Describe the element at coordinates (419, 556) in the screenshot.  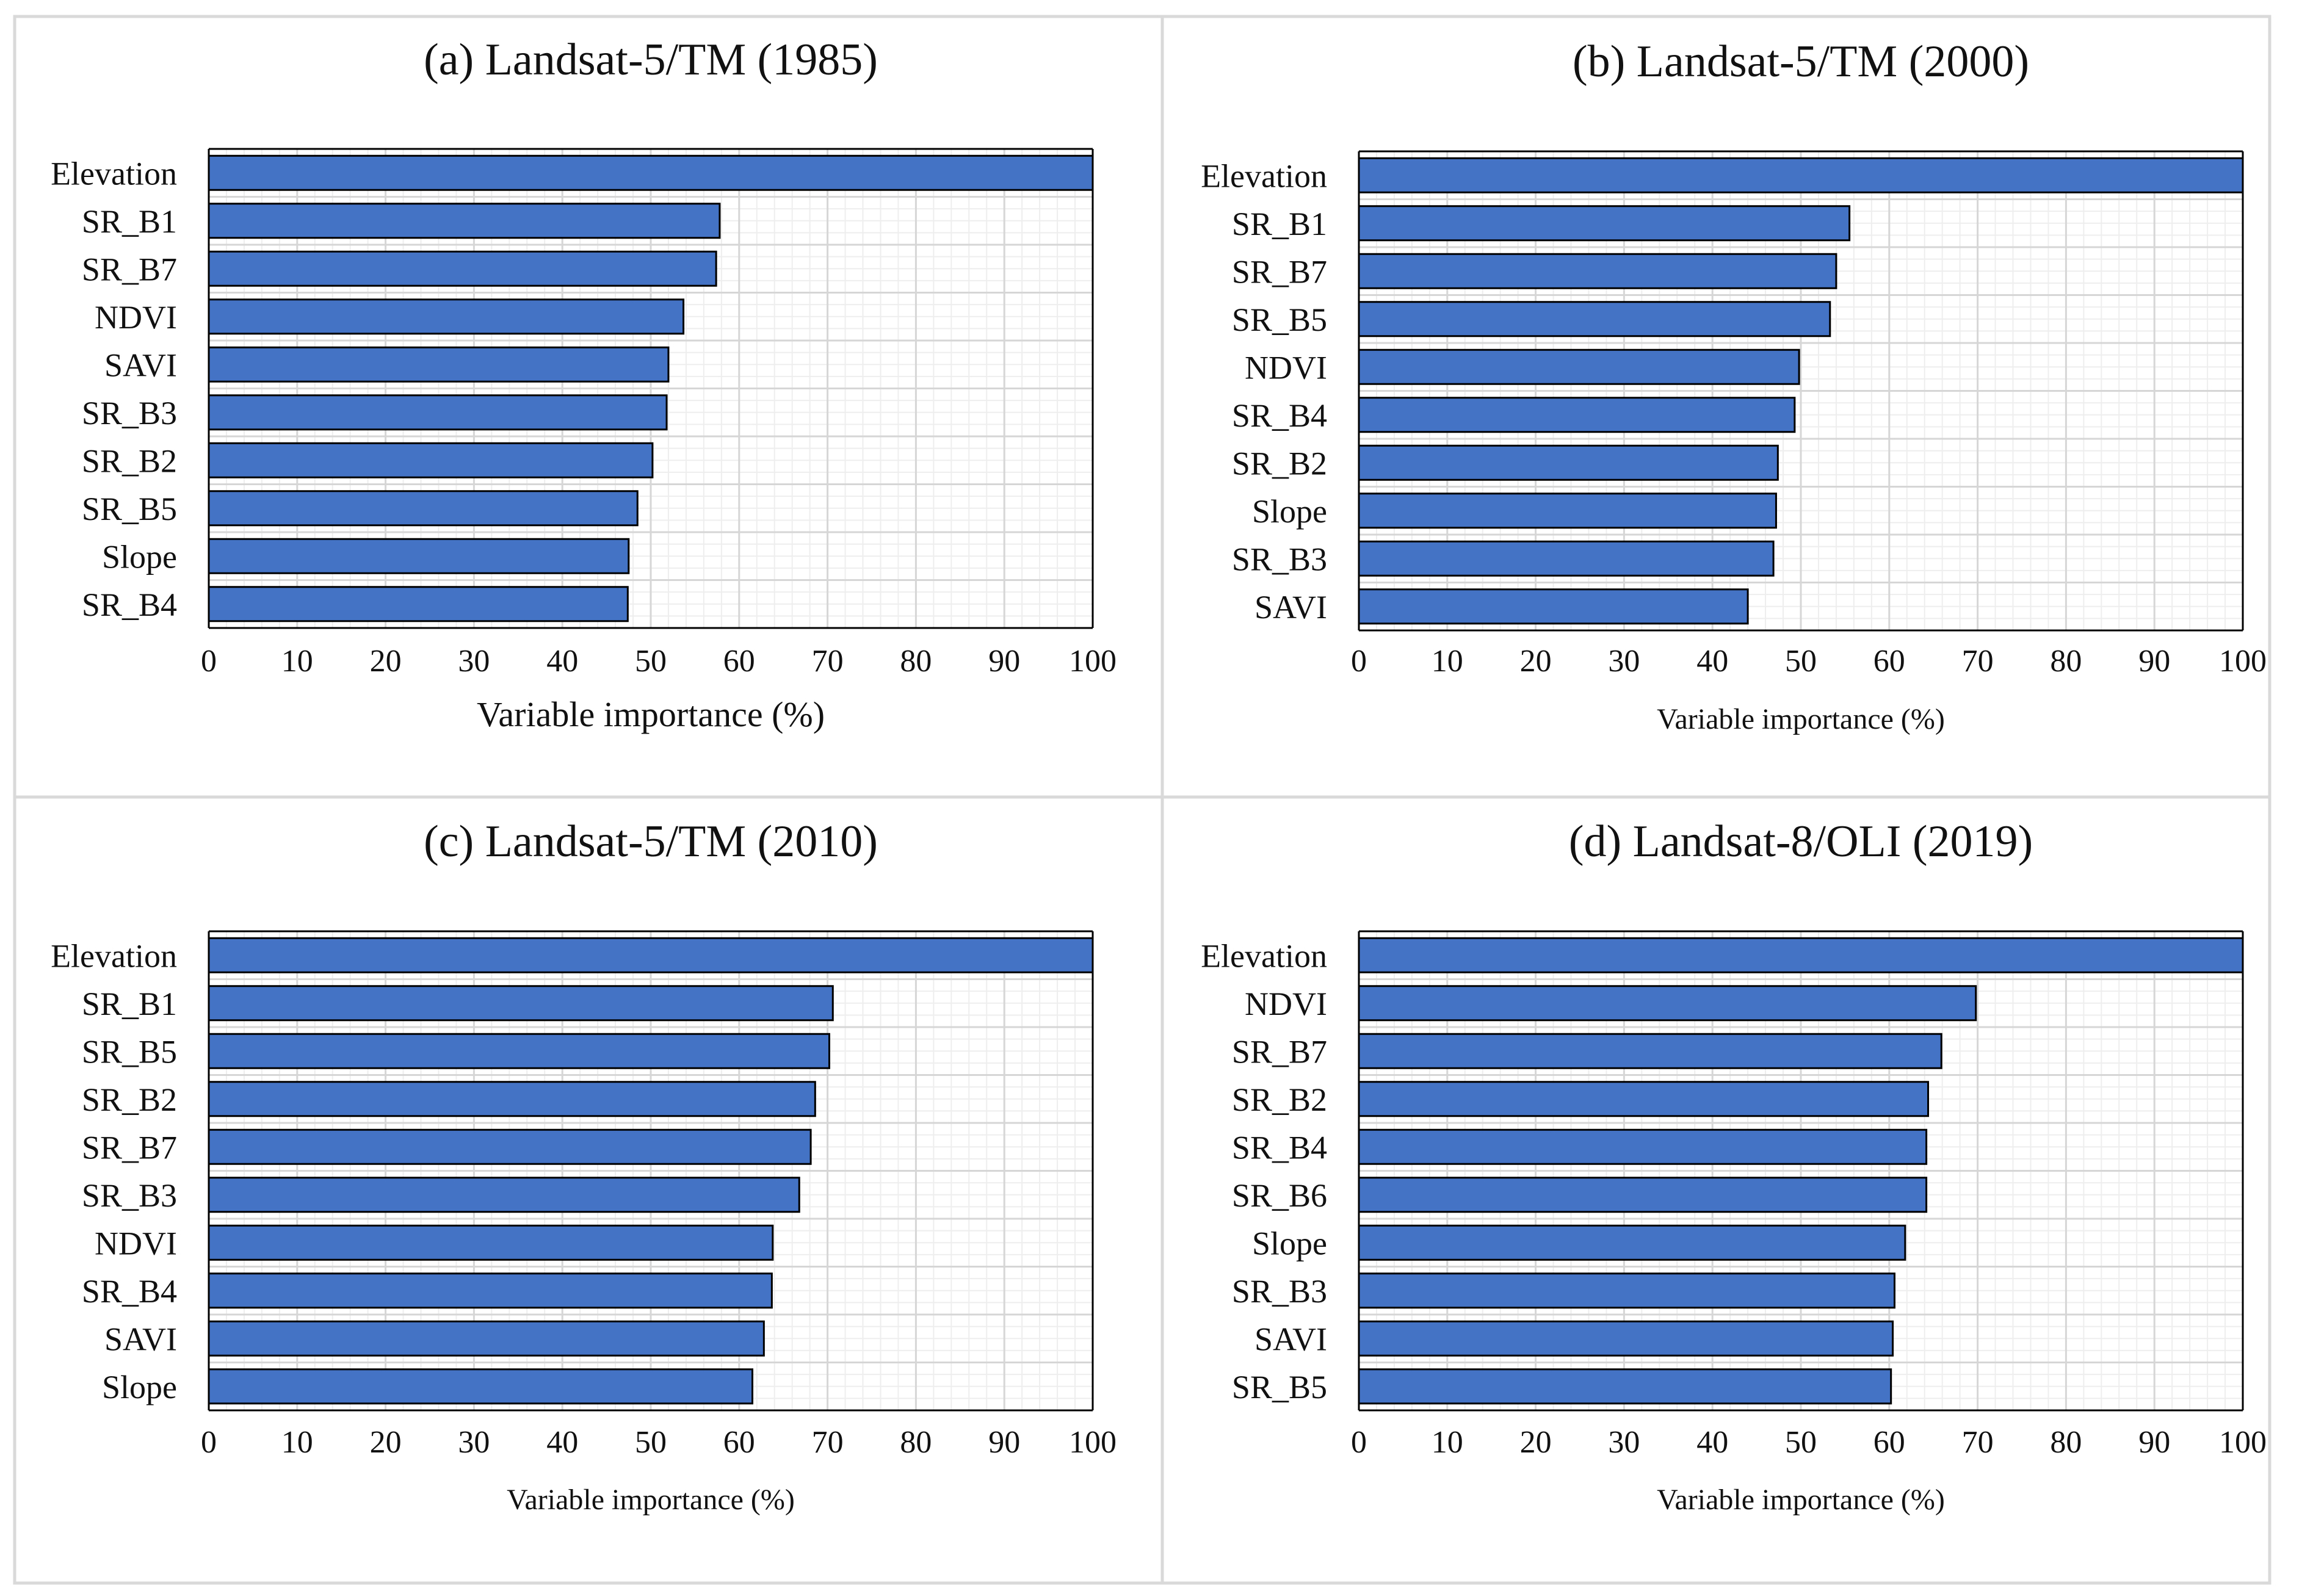
I see `bar-slope` at that location.